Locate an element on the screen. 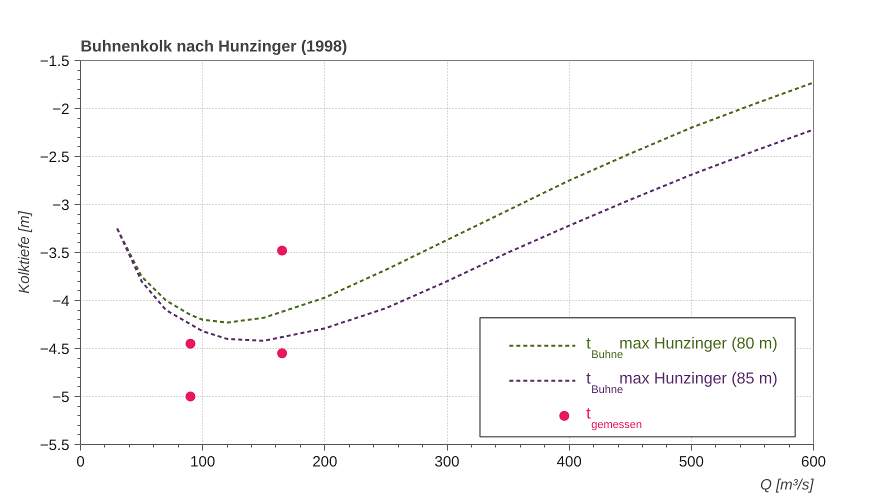  legend-label: tgemessen is located at coordinates (614, 418).